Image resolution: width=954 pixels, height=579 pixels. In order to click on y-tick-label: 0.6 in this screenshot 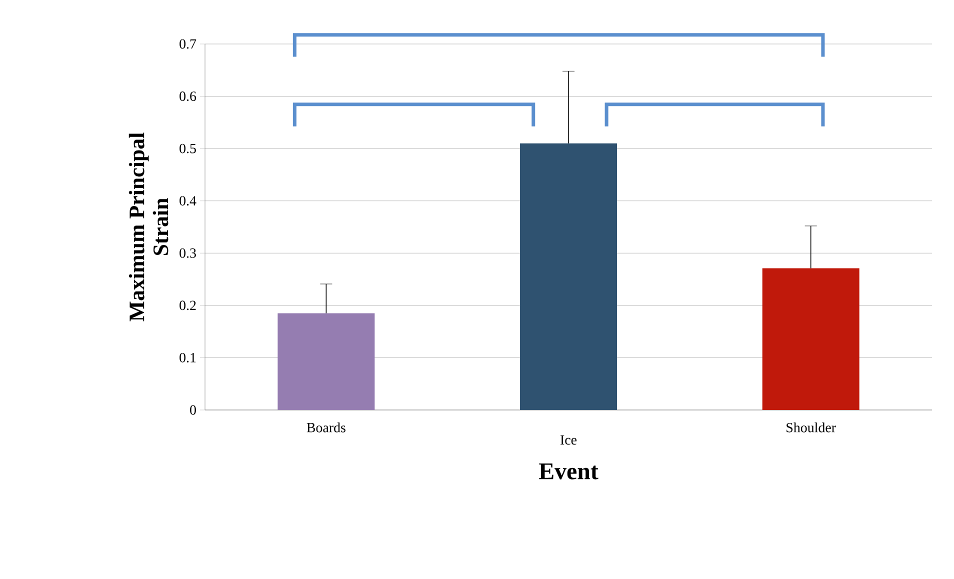, I will do `click(188, 97)`.